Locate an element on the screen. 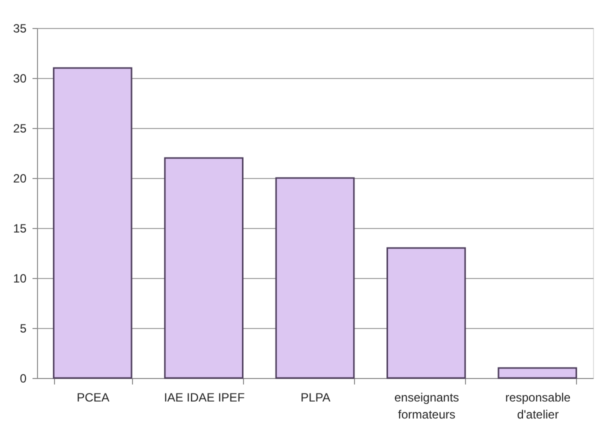 The image size is (603, 428). y-tick-label: 35 is located at coordinates (20, 29).